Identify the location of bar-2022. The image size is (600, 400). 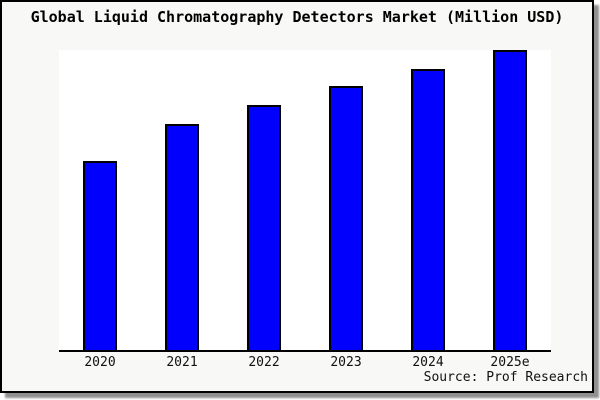
(264, 227).